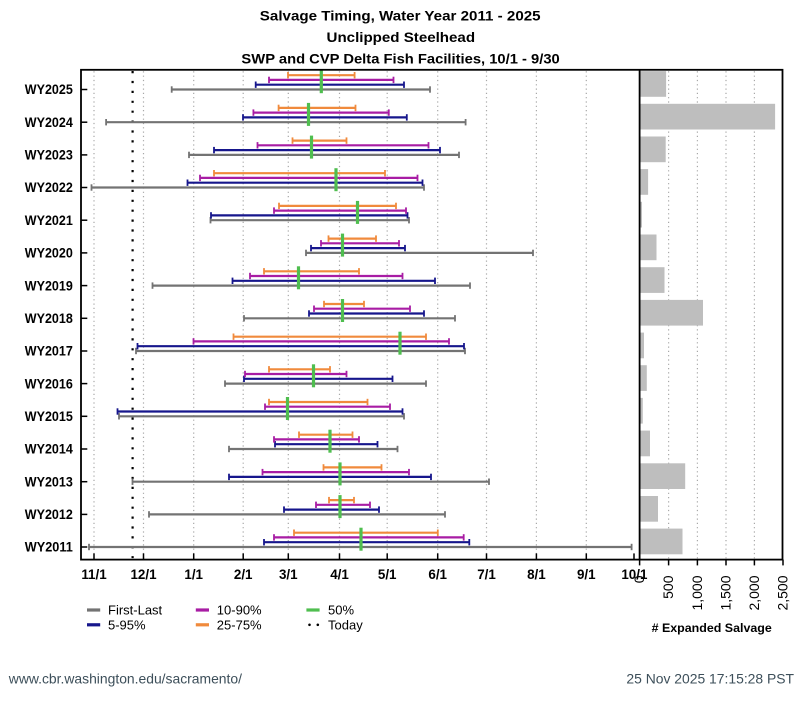 The width and height of the screenshot is (800, 705). I want to click on svg-text: 11/1, so click(94, 574).